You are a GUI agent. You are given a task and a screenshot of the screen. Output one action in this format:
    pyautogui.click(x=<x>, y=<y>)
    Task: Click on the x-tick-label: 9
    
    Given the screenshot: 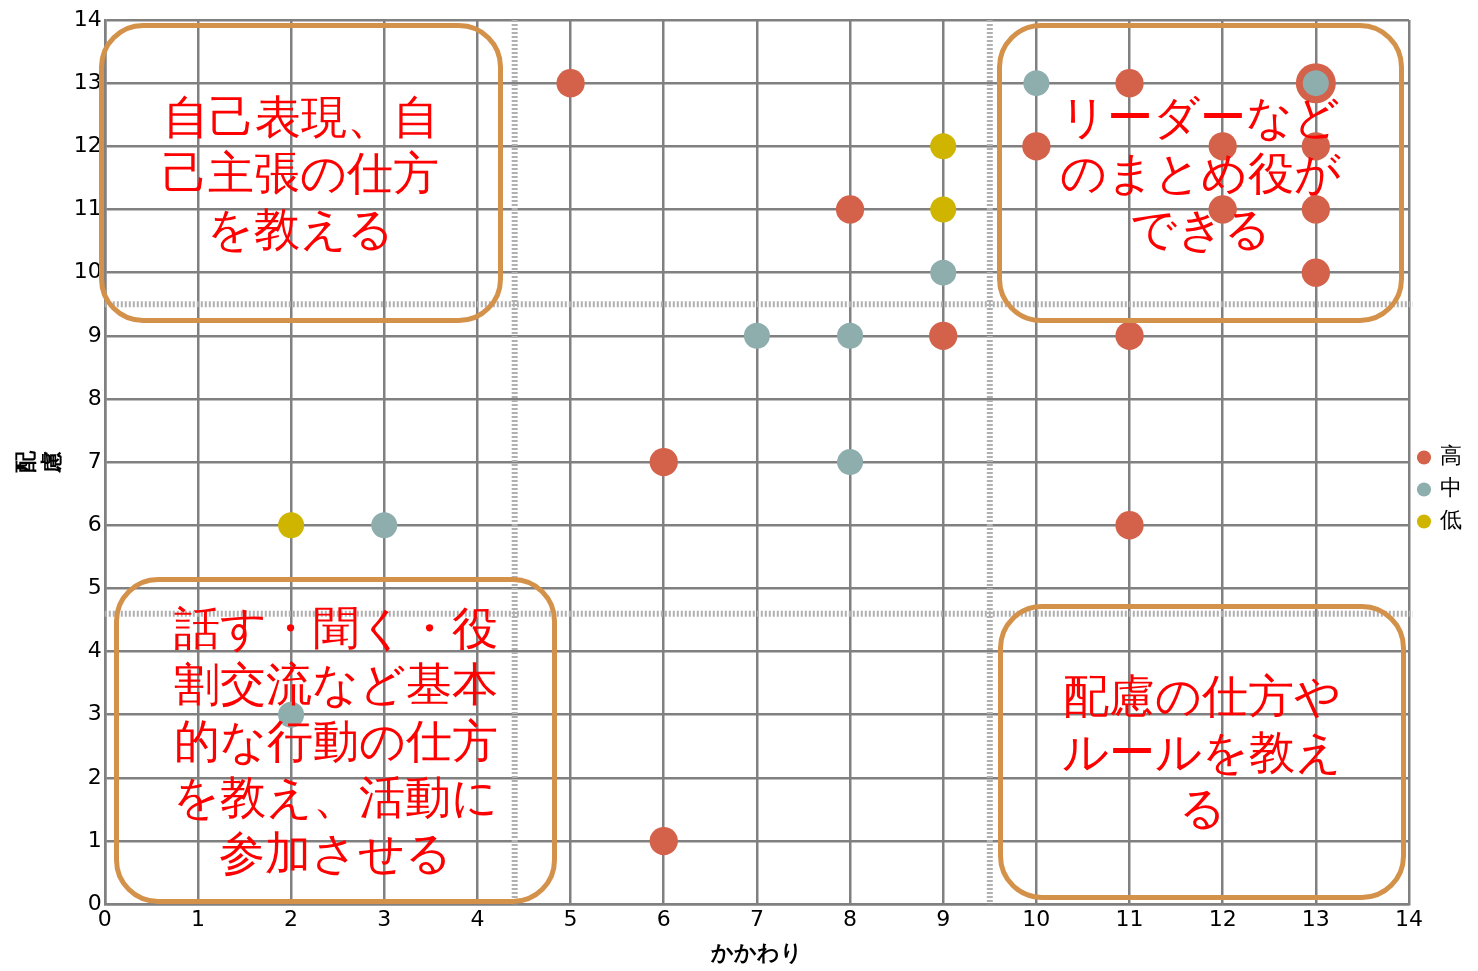 What is the action you would take?
    pyautogui.click(x=943, y=919)
    